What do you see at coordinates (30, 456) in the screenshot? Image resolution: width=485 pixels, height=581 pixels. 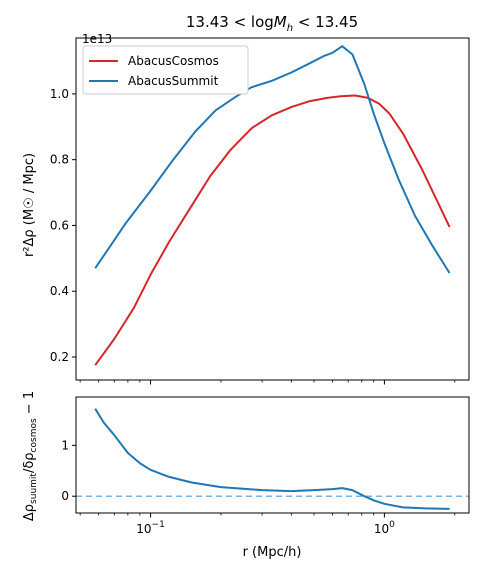 I see `bottom-y-axis-label: Δρsuumit/δρcosmos − 1` at bounding box center [30, 456].